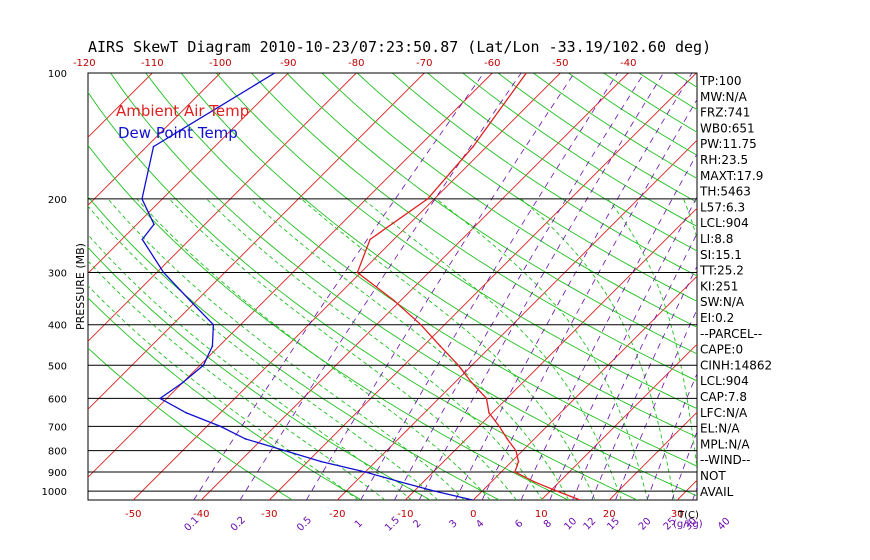 This screenshot has height=560, width=870. I want to click on pressure-tick-label: 600, so click(57, 399).